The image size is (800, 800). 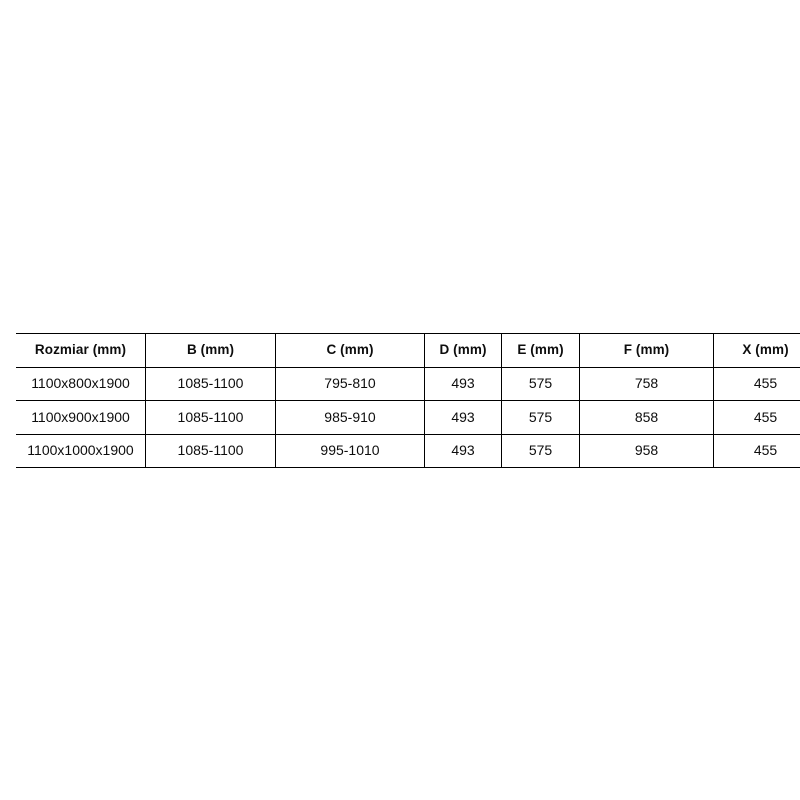 What do you see at coordinates (81, 350) in the screenshot?
I see `column-header-rozmiar: Rozmiar (mm)` at bounding box center [81, 350].